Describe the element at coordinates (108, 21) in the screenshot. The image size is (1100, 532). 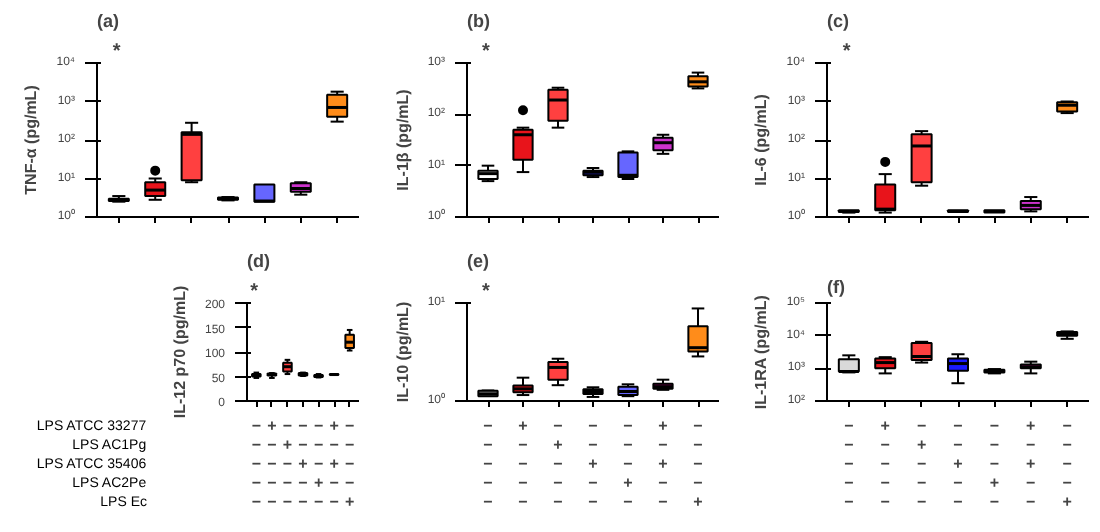
I see `chart-title: (a)` at that location.